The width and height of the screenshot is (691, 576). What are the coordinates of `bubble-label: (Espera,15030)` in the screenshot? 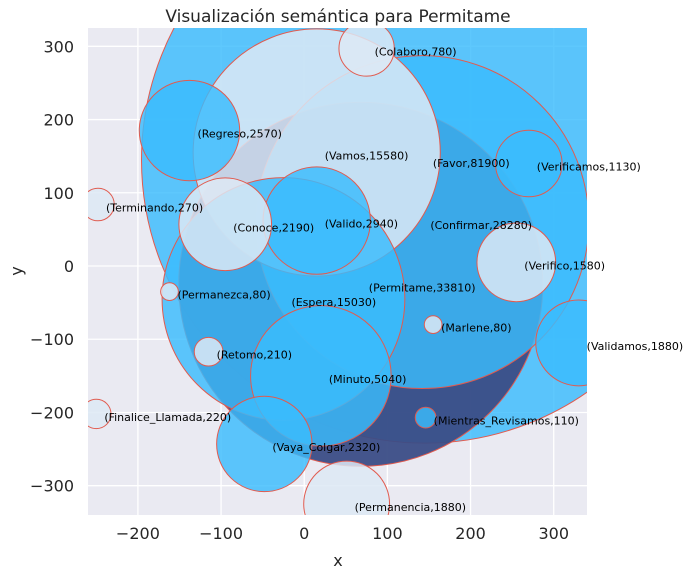 It's located at (333, 302).